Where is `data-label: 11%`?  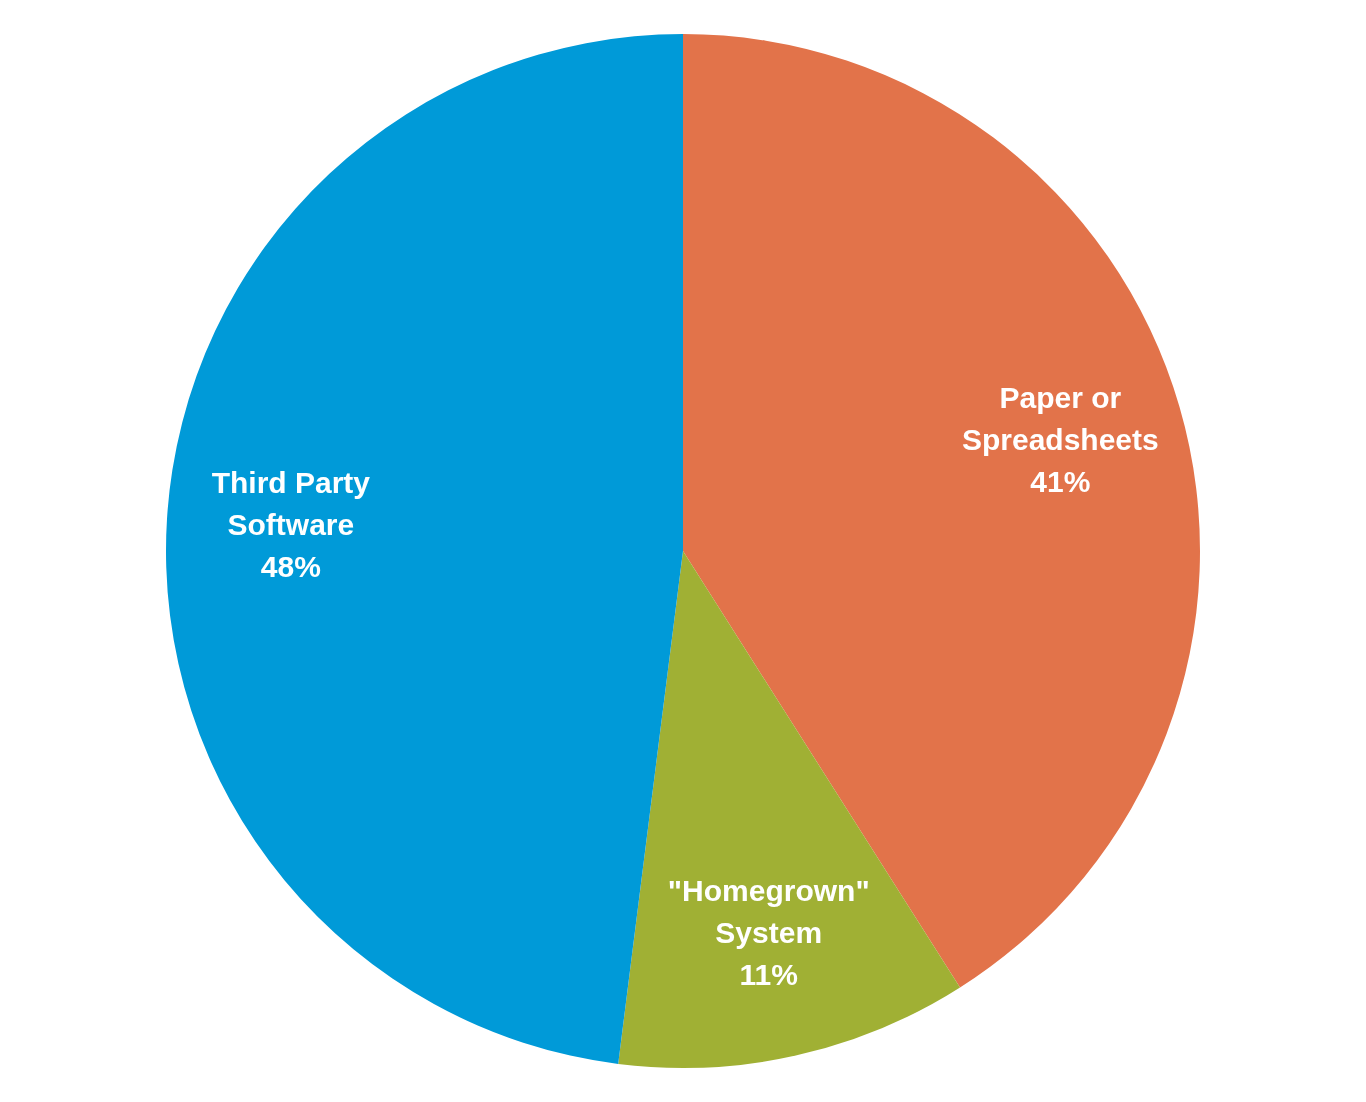
data-label: 11% is located at coordinates (768, 974).